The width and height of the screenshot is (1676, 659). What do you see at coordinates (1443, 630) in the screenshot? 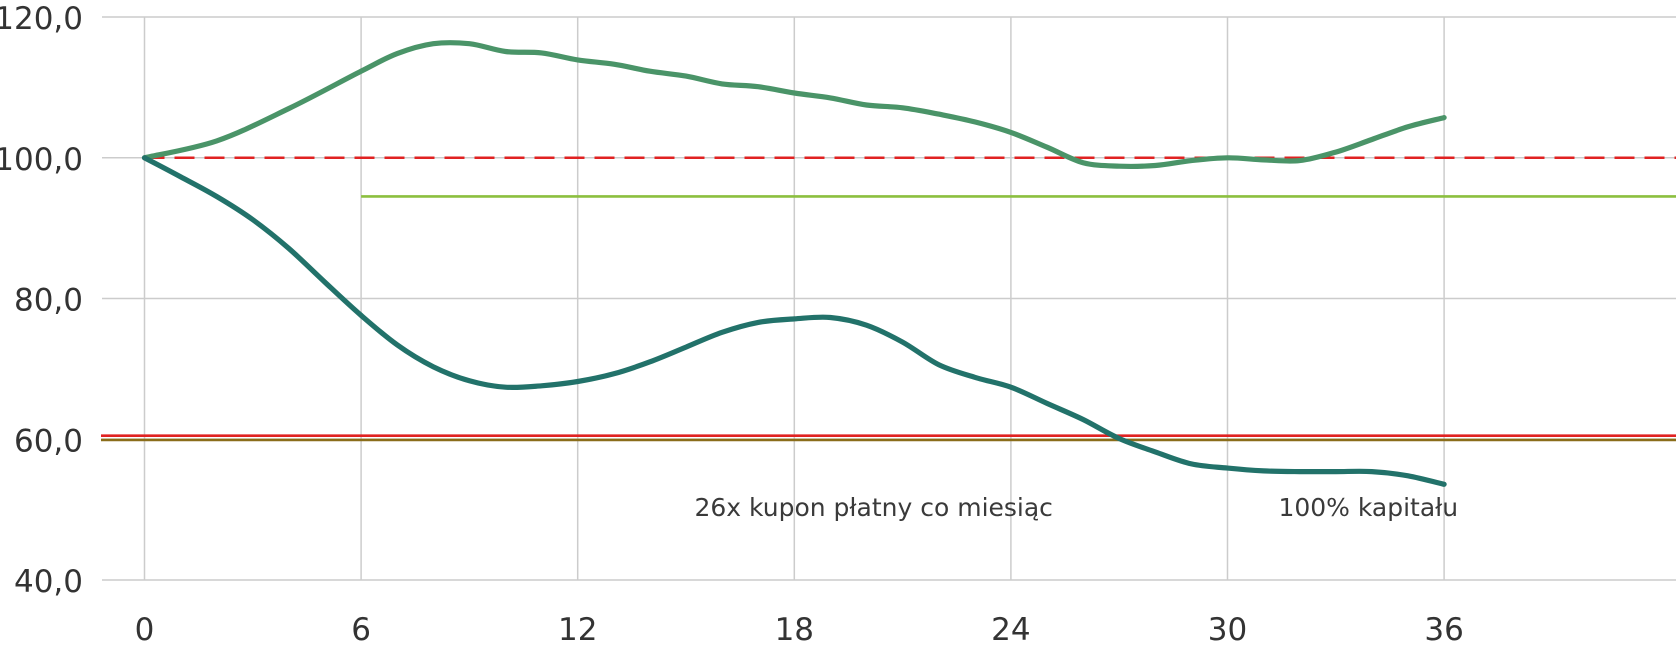
I see `x-tick-label: 36` at bounding box center [1443, 630].